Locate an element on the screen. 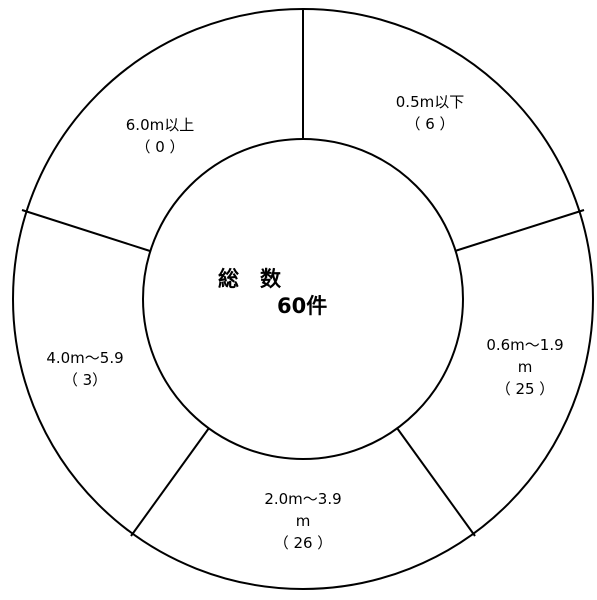  segment-label: 4.0m～5.9 is located at coordinates (85, 358).